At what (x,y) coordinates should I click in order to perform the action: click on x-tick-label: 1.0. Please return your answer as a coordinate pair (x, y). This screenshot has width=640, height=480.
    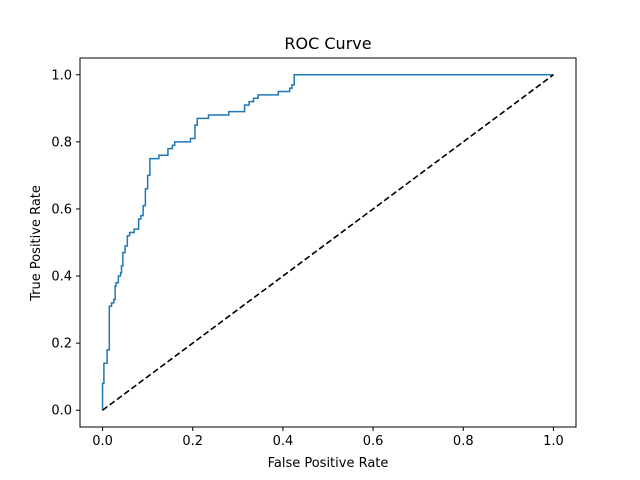
    Looking at the image, I should click on (553, 441).